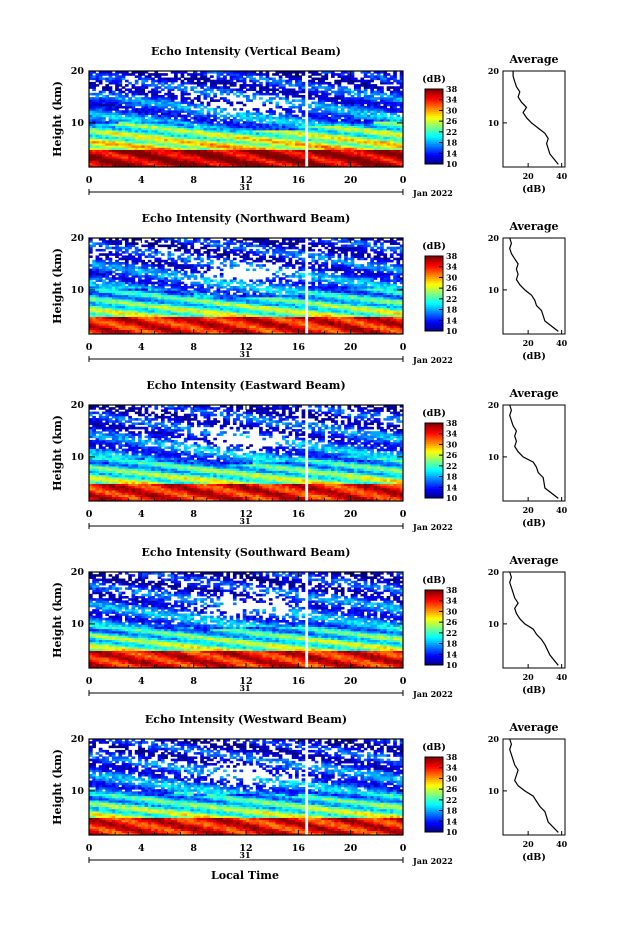  Describe the element at coordinates (57, 119) in the screenshot. I see `y-axis-label: Height (km)` at that location.